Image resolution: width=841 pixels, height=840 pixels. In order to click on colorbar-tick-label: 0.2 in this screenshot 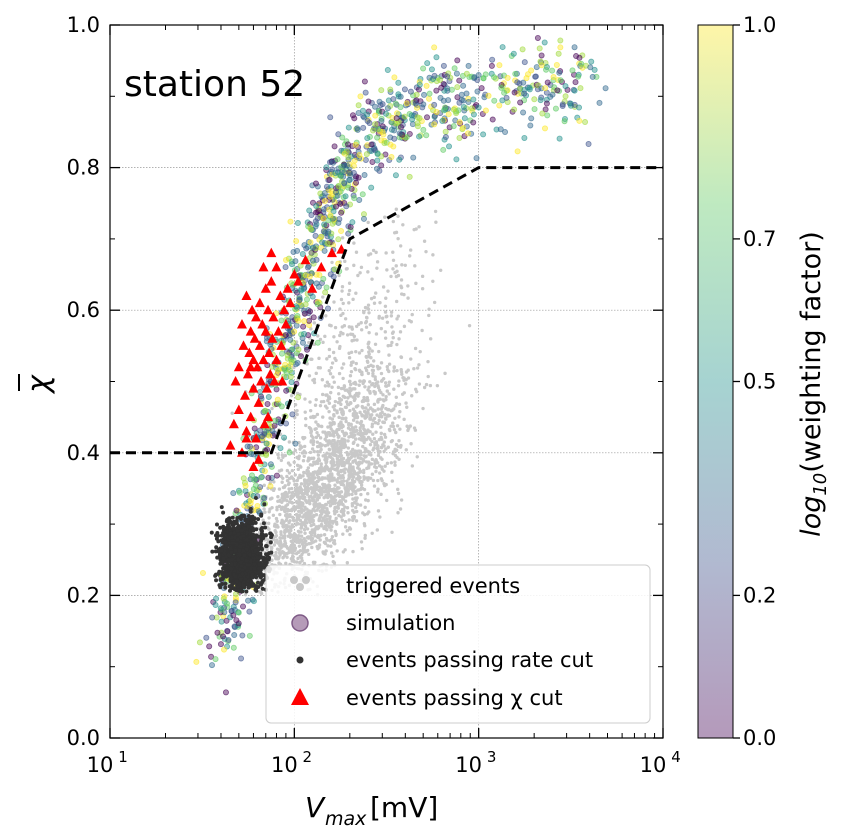, I will do `click(759, 595)`.